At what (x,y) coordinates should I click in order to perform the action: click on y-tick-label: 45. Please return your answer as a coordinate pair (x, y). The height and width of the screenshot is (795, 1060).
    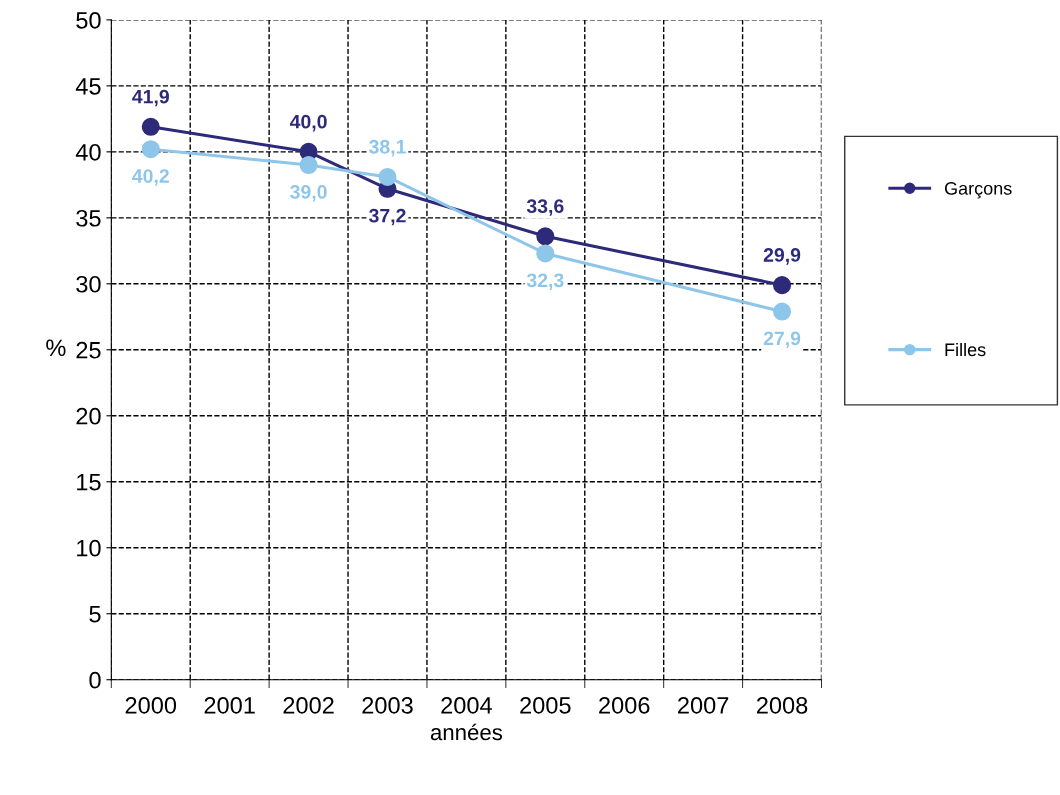
    Looking at the image, I should click on (88, 86).